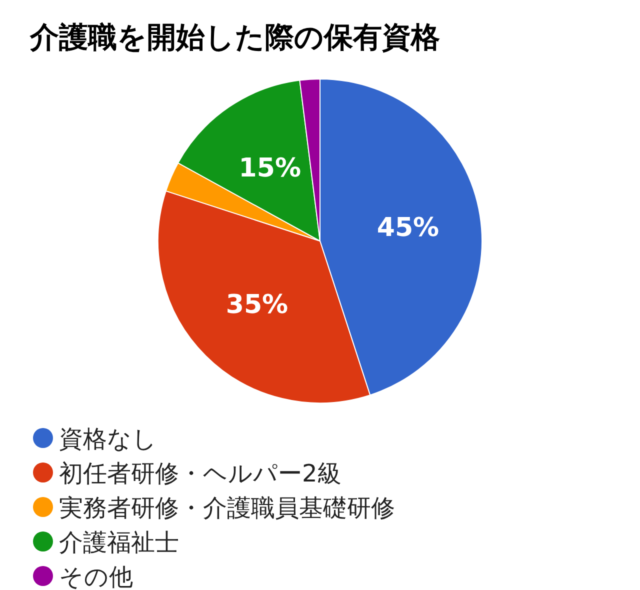 This screenshot has width=640, height=590. What do you see at coordinates (257, 305) in the screenshot?
I see `data-label: 35%` at bounding box center [257, 305].